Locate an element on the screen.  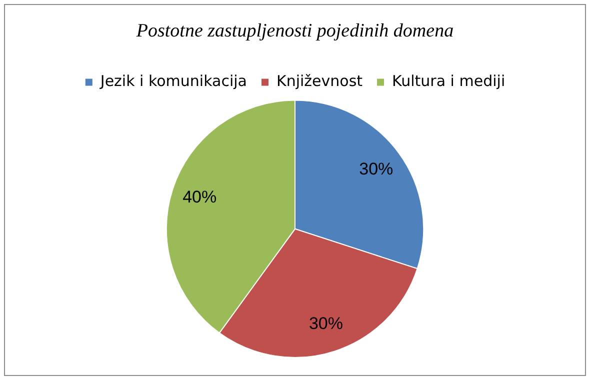
legend-label: Jezik i komunikacija is located at coordinates (173, 81).